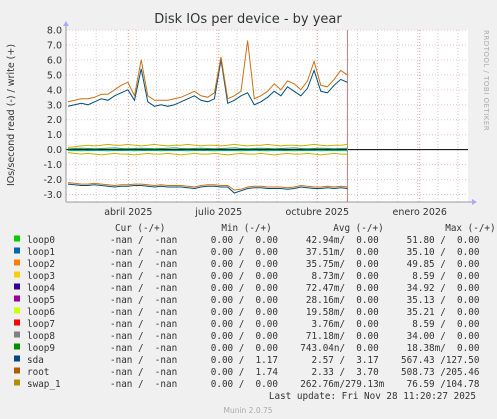 The height and width of the screenshot is (419, 497). Describe the element at coordinates (218, 212) in the screenshot. I see `x-tick-label: julio 2025` at that location.